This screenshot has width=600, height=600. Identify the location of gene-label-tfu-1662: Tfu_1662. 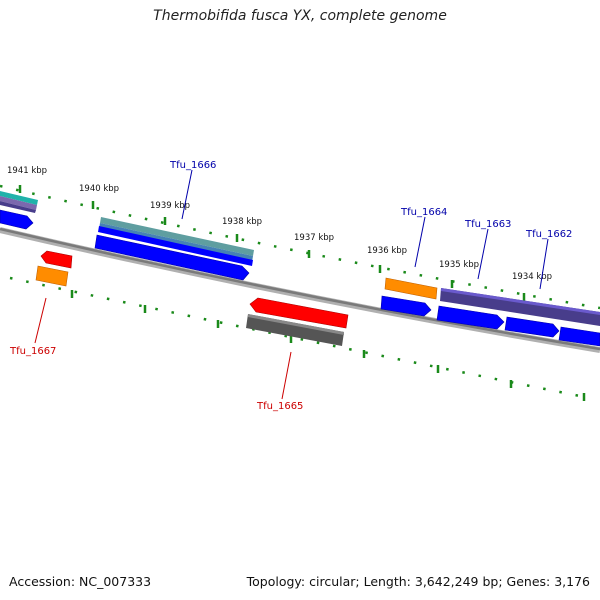
(548, 234).